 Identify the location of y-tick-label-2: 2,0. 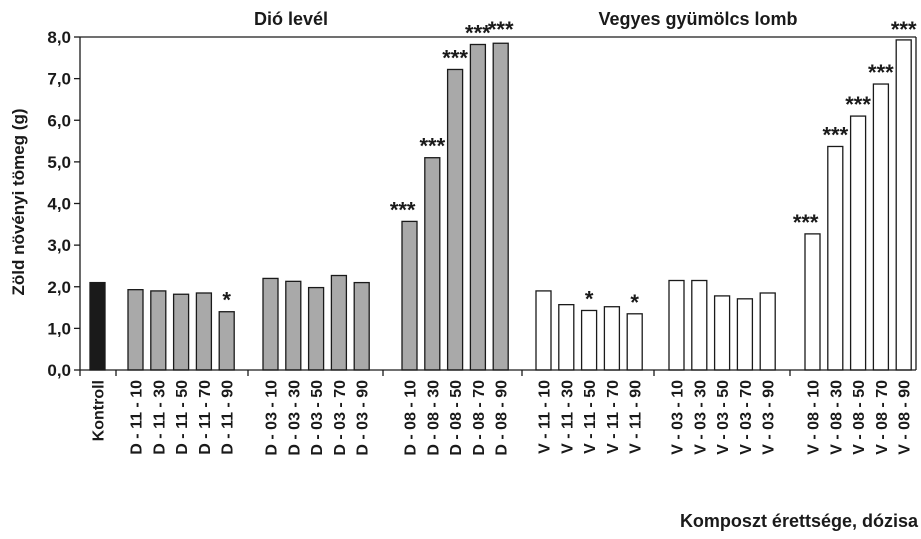
(59, 287).